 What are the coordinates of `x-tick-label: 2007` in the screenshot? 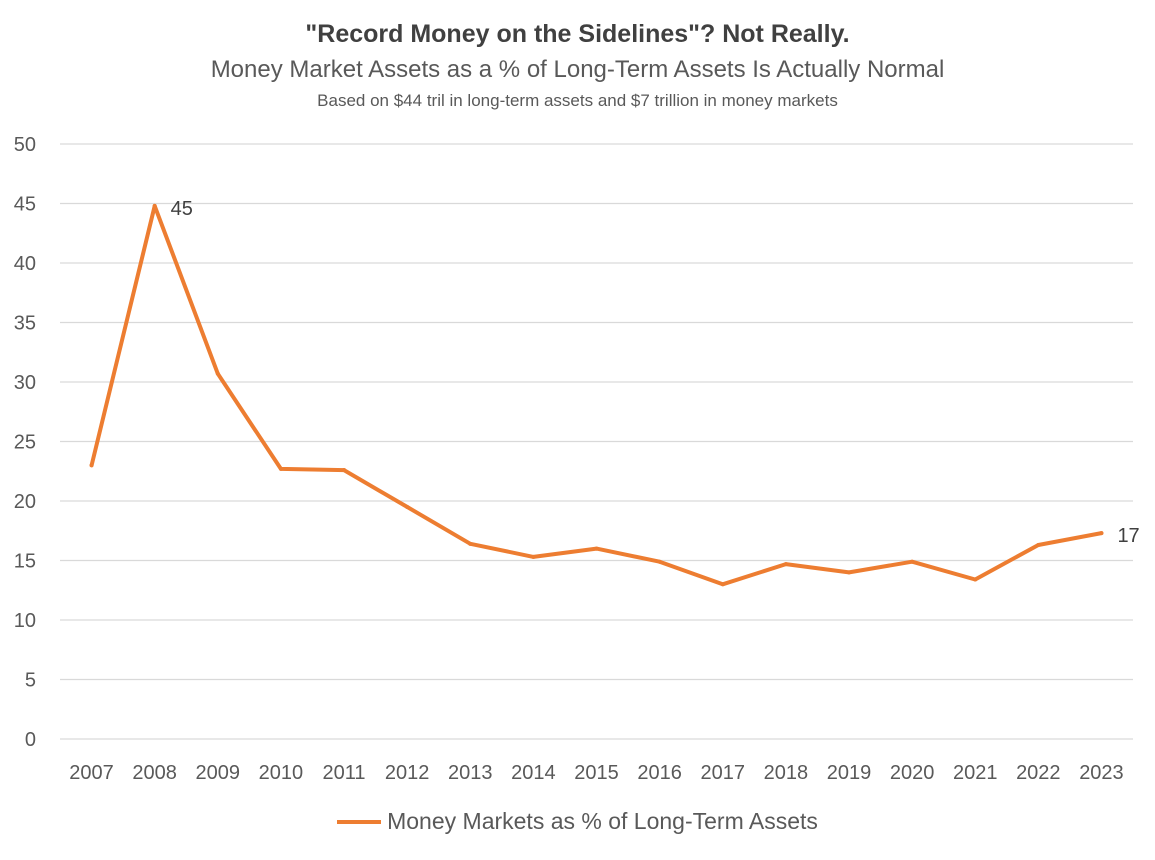 It's located at (91, 773).